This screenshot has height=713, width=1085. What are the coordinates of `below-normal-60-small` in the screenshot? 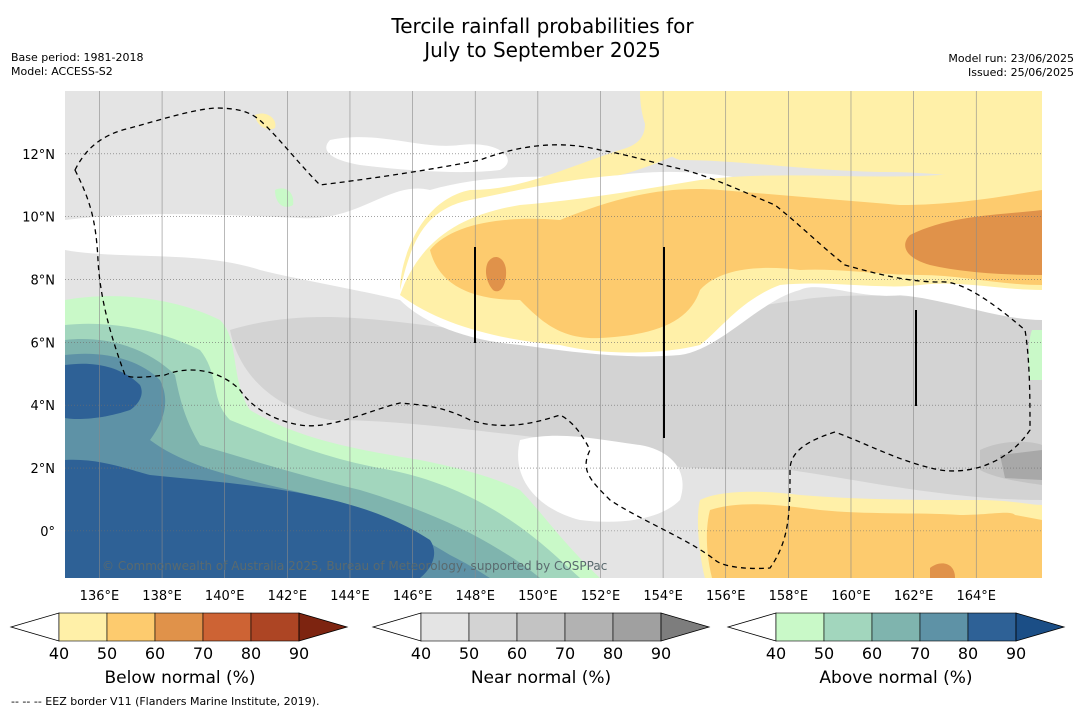 It's located at (496, 274).